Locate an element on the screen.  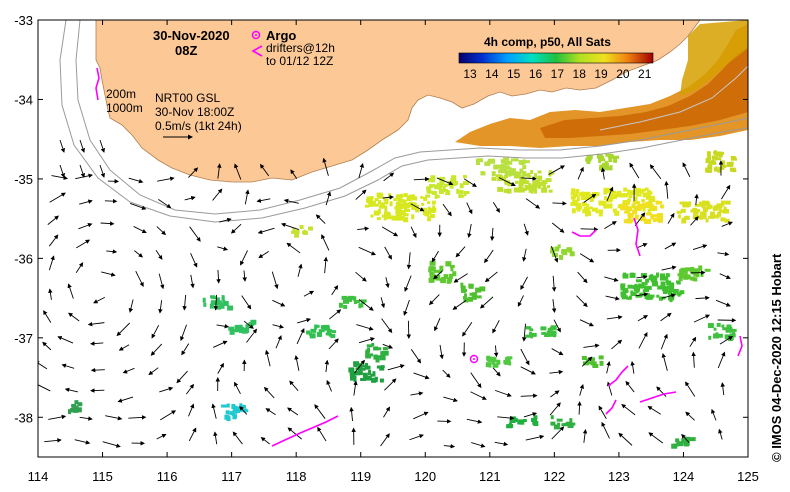
product-time: 30-Nov 18:00Z is located at coordinates (194, 112).